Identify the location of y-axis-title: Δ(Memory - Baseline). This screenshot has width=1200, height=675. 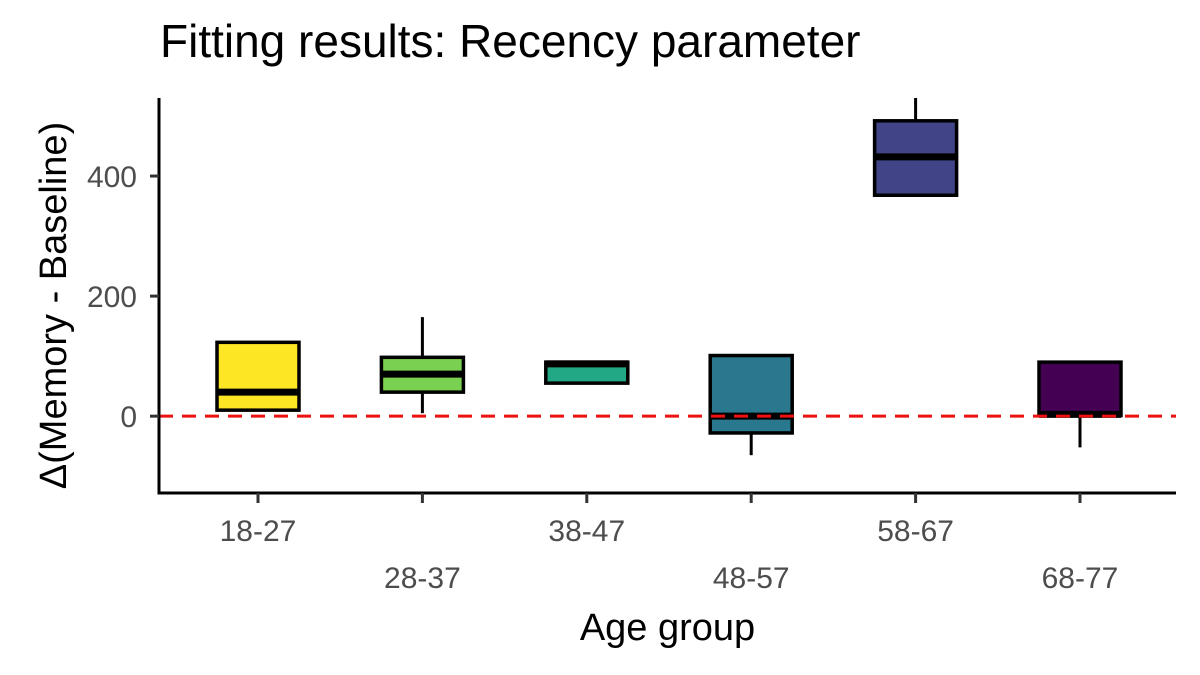
(54, 305).